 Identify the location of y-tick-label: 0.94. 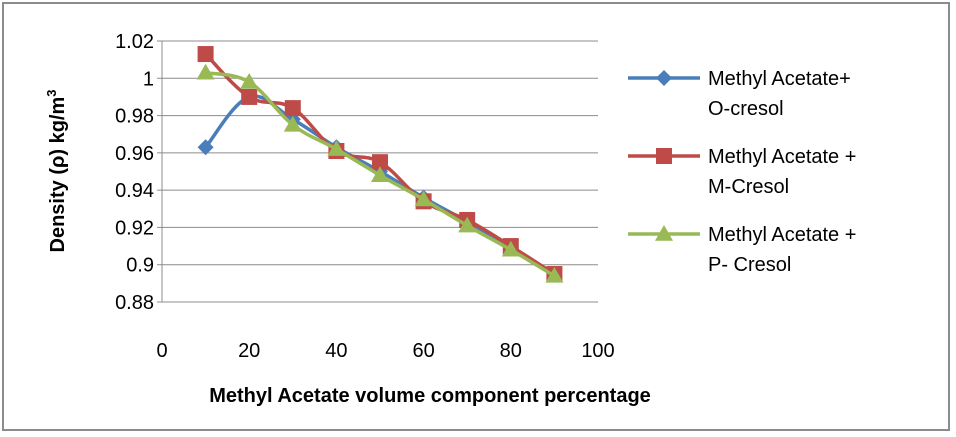
(134, 191).